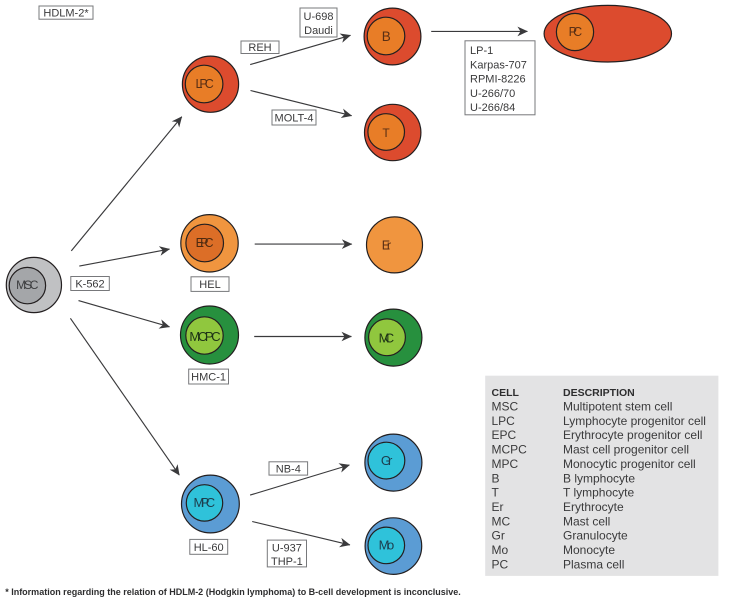 Image resolution: width=735 pixels, height=606 pixels. Describe the element at coordinates (599, 393) in the screenshot. I see `svg-text: DESCRIPTION` at that location.